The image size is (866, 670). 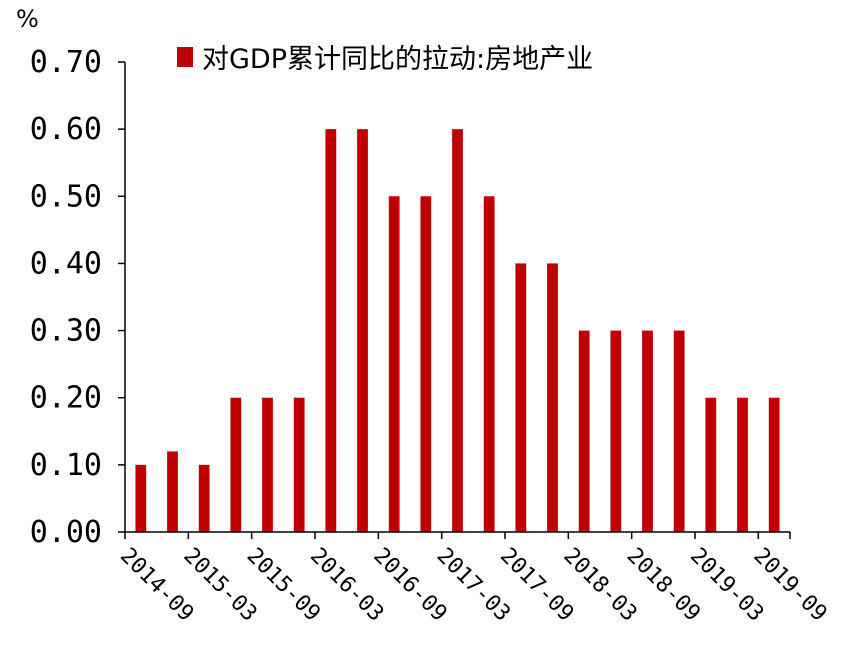 I want to click on legend: 对GDP累计同比的拉动:房地产业, so click(x=385, y=59).